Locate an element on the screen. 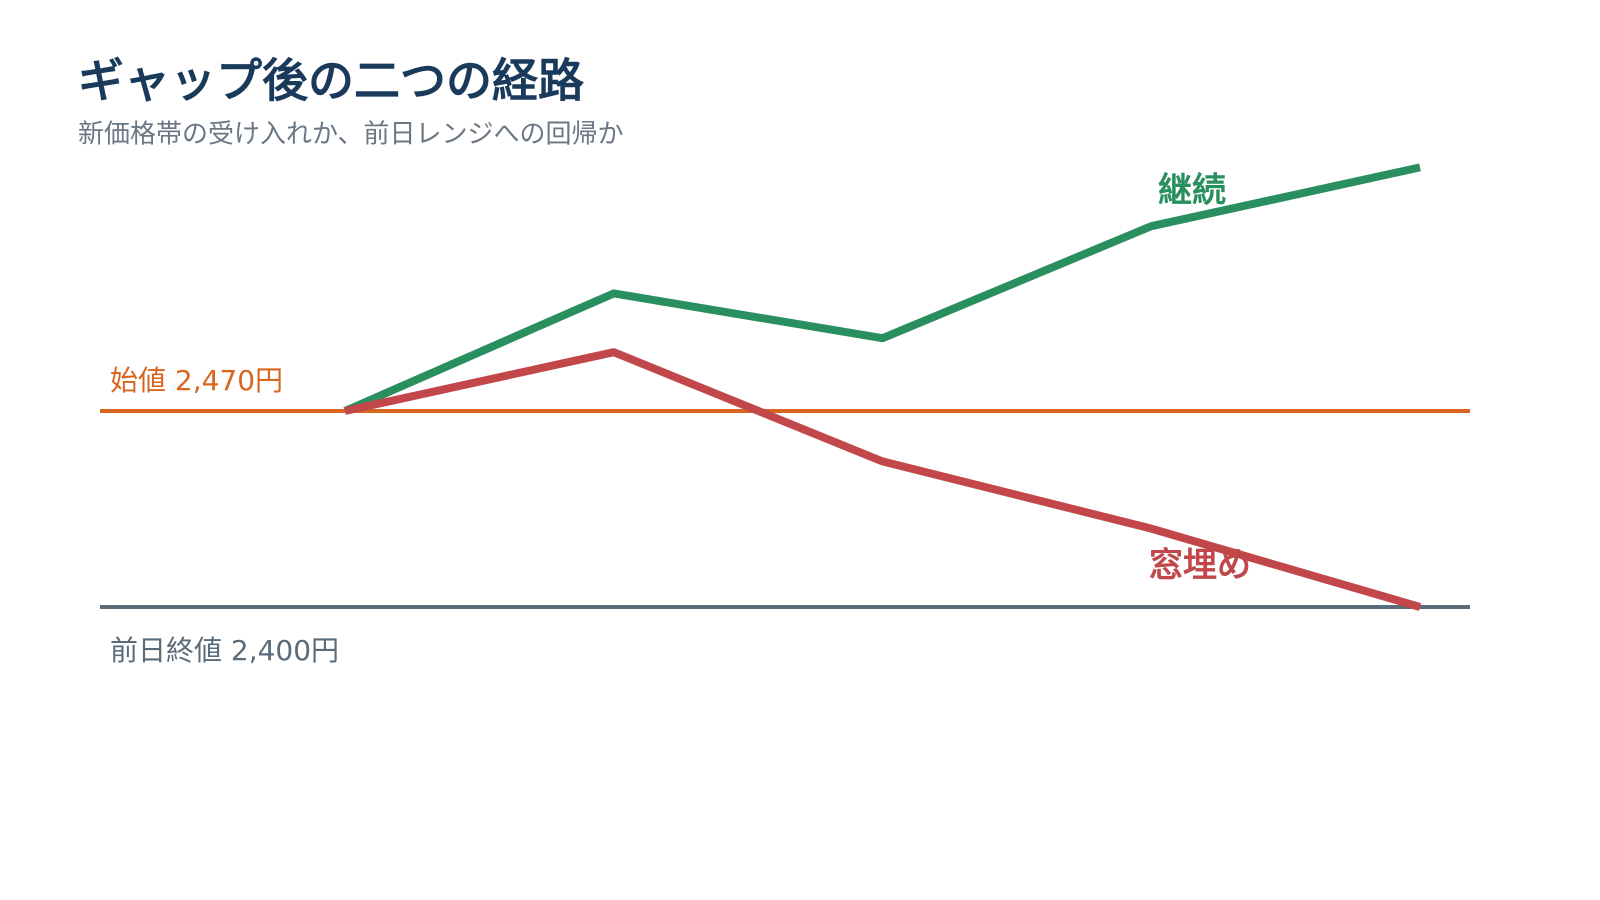  chart-subtitle: 新価格帯の受け入れか、前日レンジへの回帰か is located at coordinates (350, 135).